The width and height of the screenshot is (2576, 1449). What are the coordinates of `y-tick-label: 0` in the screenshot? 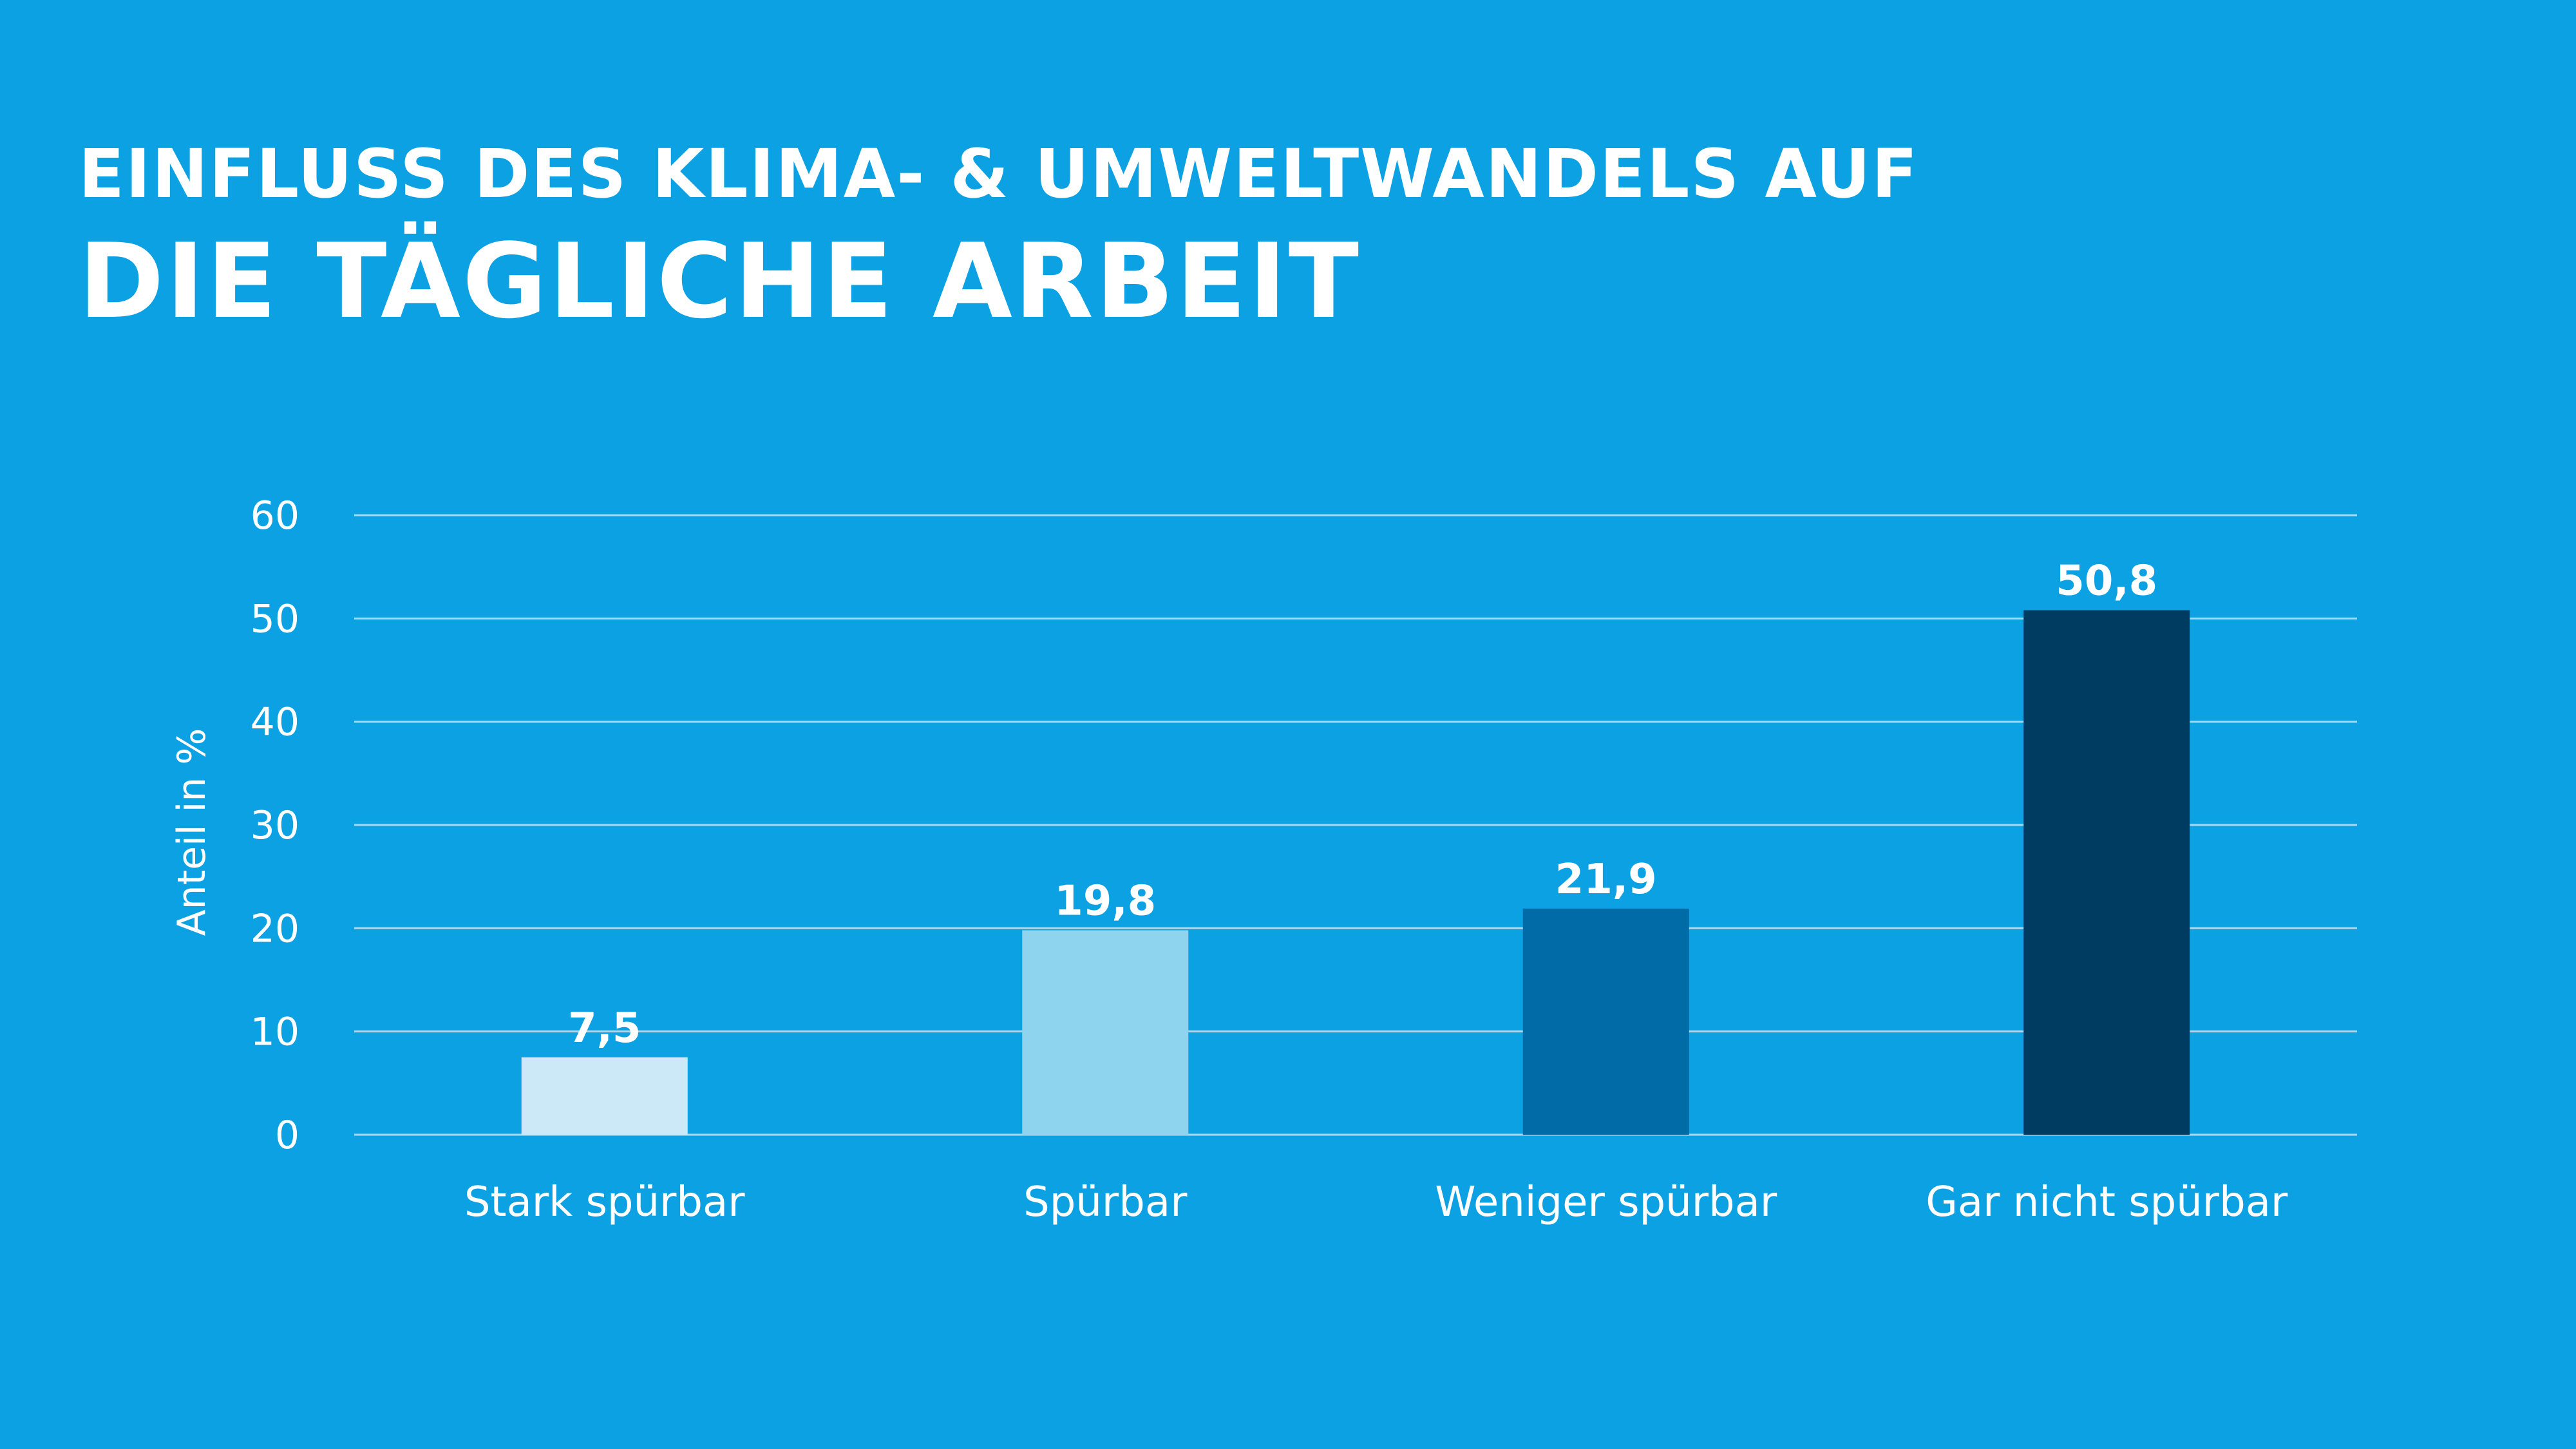 It's located at (287, 1135).